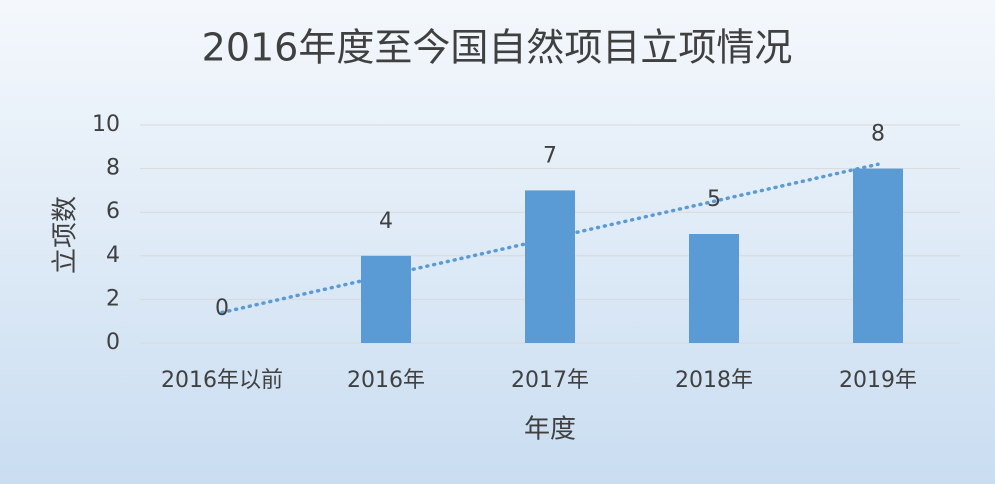 This screenshot has height=484, width=995. I want to click on y-tick-label: 4, so click(113, 255).